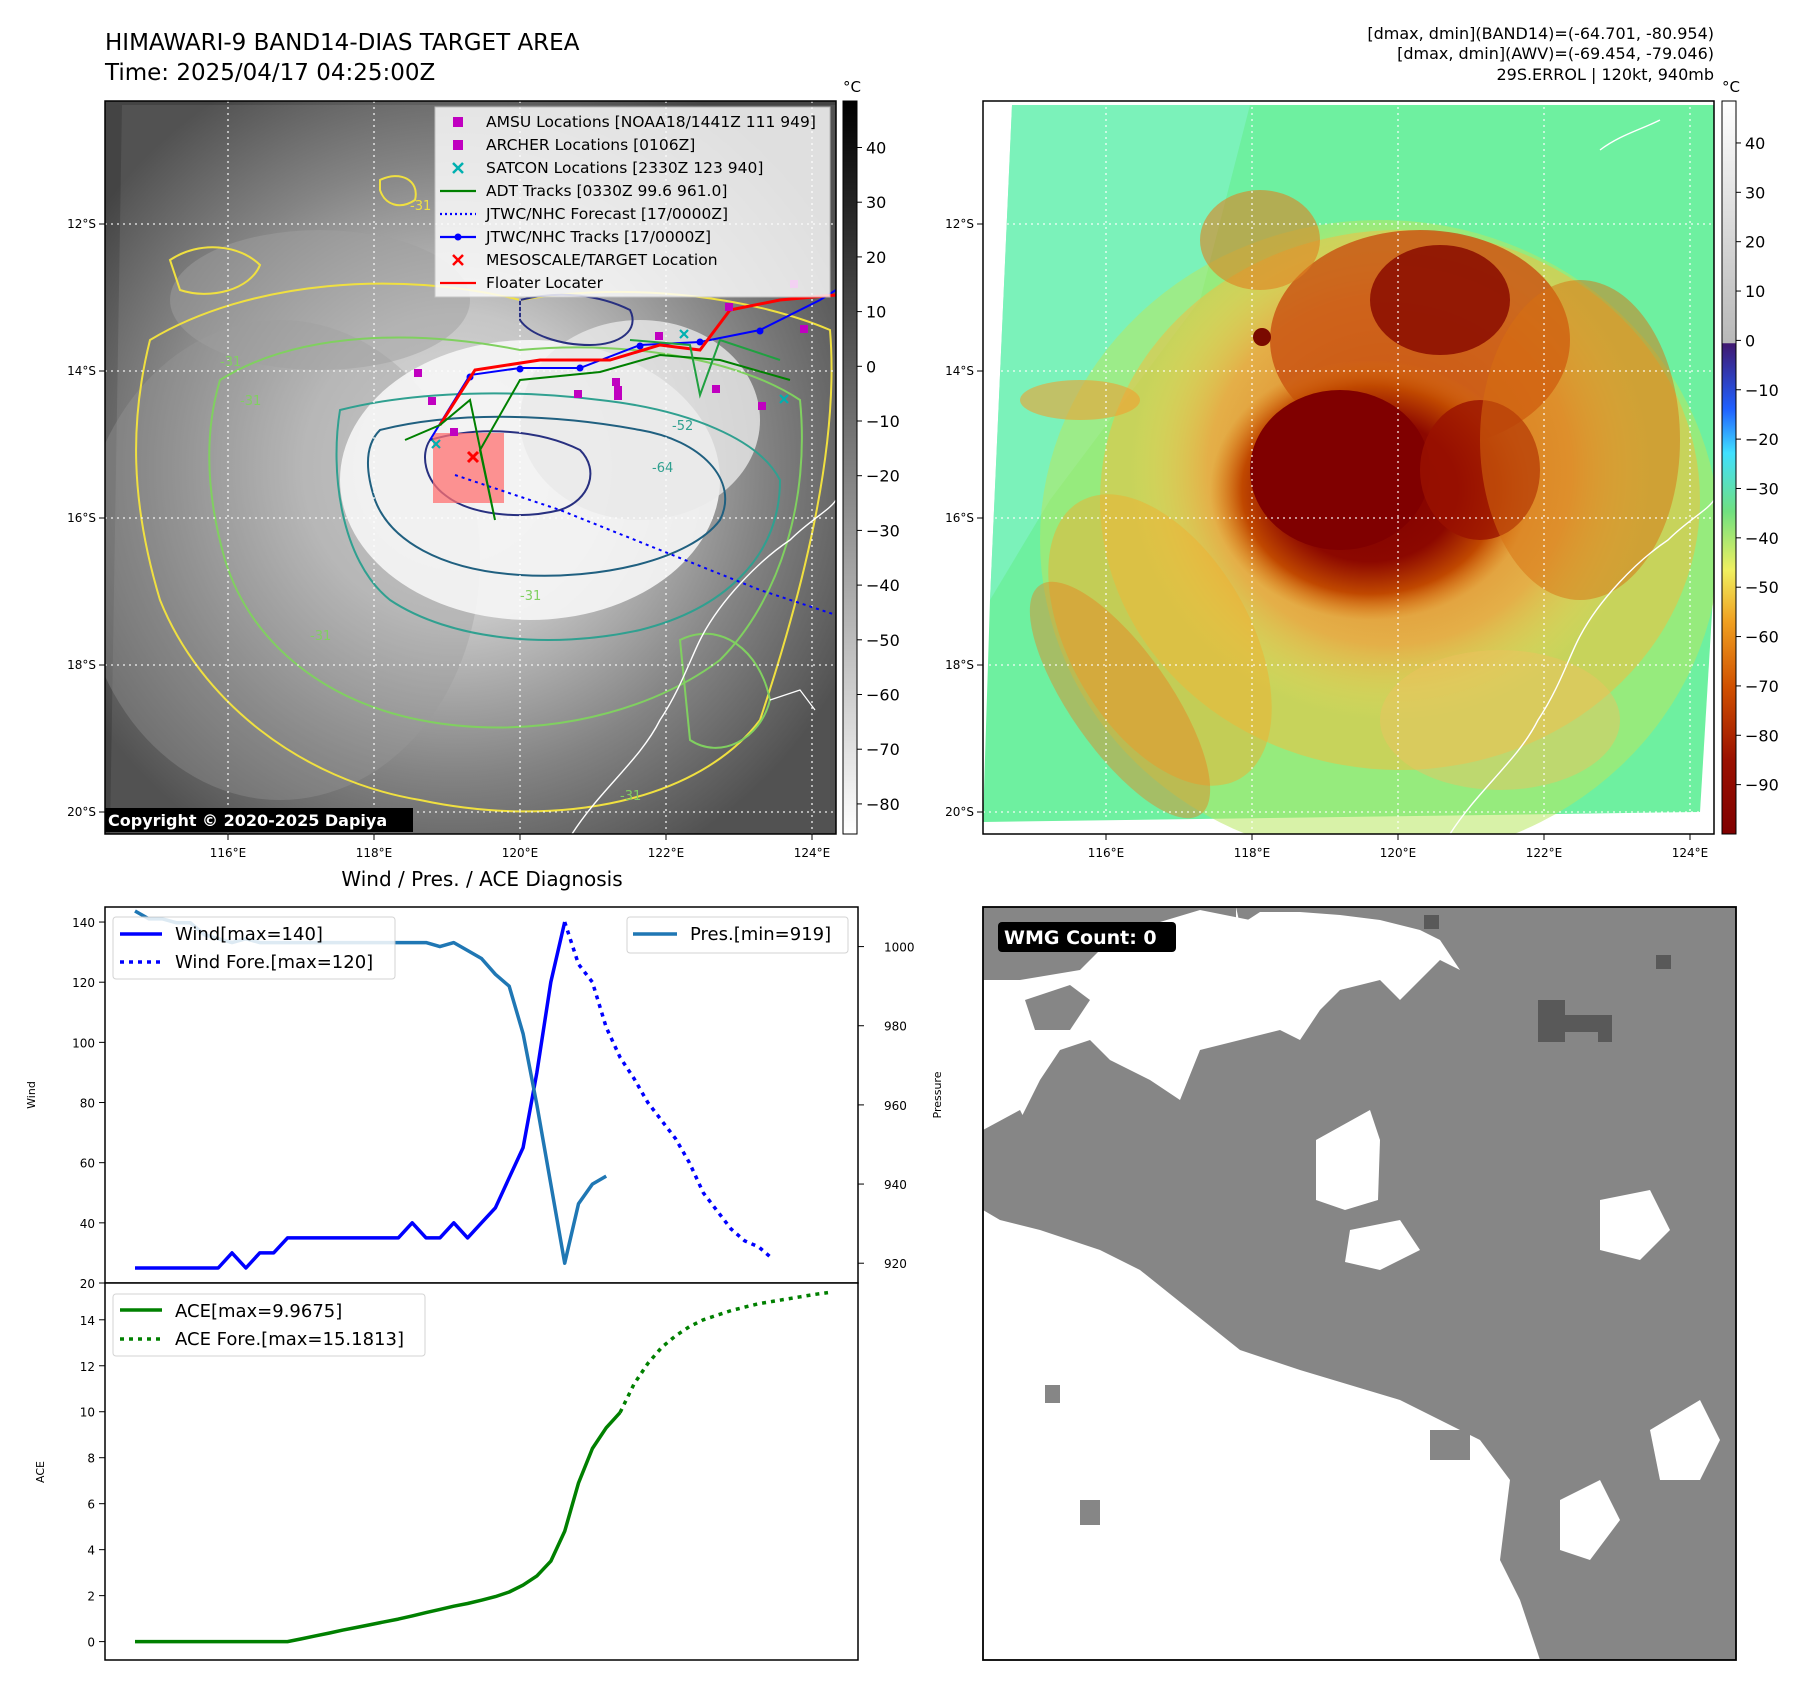  I want to click on chart-title: Wind / Pres. / ACE Diagnosis, so click(481, 879).